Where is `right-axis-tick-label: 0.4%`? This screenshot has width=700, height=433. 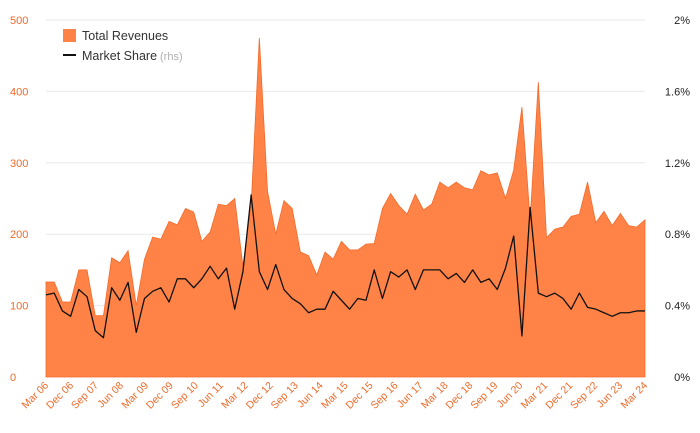 right-axis-tick-label: 0.4% is located at coordinates (677, 307).